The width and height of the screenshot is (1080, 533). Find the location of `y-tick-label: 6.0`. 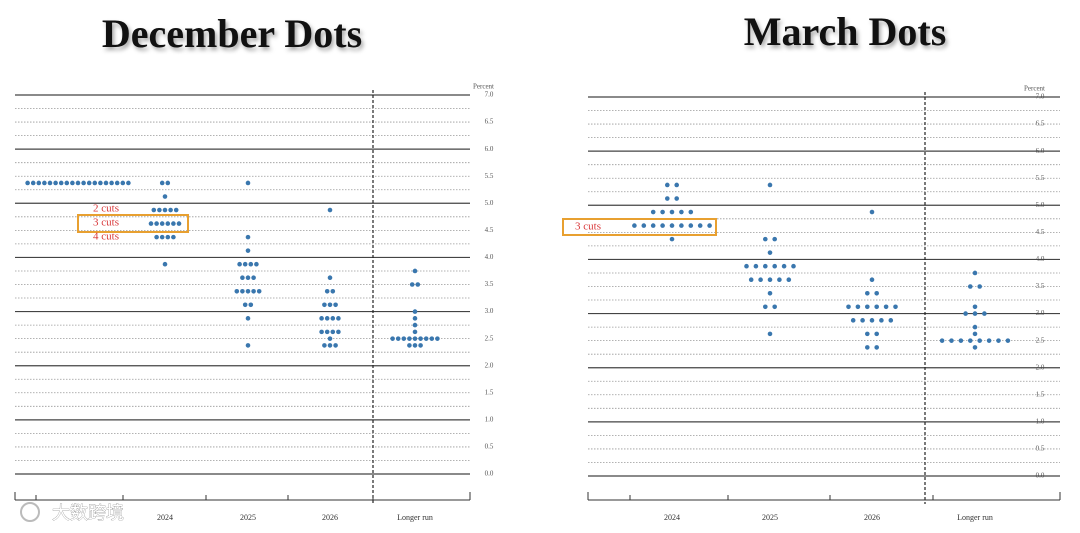

y-tick-label: 6.0 is located at coordinates (489, 149).